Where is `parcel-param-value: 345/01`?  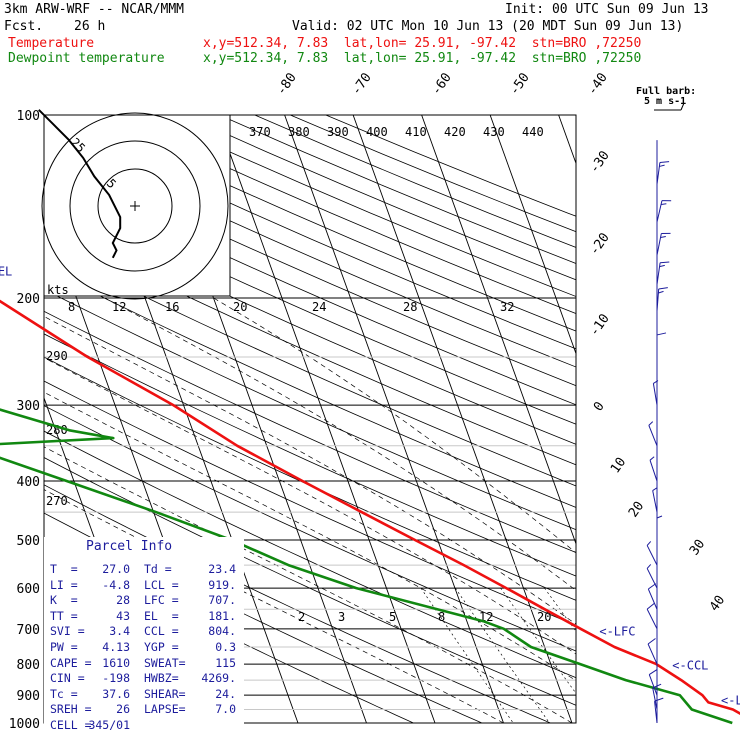
parcel-param-value: 345/01 is located at coordinates (109, 725).